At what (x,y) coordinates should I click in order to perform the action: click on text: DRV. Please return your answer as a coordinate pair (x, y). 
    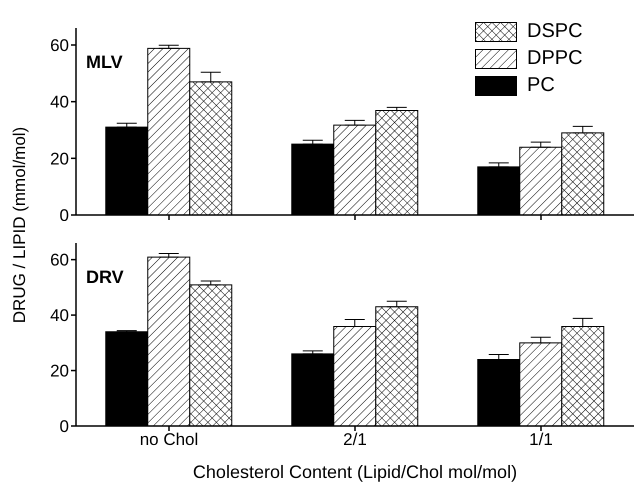
    Looking at the image, I should click on (105, 277).